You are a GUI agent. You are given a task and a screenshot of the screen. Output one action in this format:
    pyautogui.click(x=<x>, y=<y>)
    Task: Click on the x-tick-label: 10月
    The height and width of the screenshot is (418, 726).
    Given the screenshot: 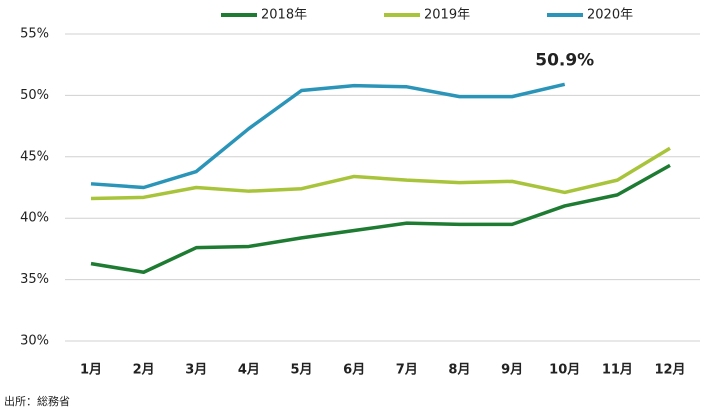 What is the action you would take?
    pyautogui.click(x=564, y=370)
    